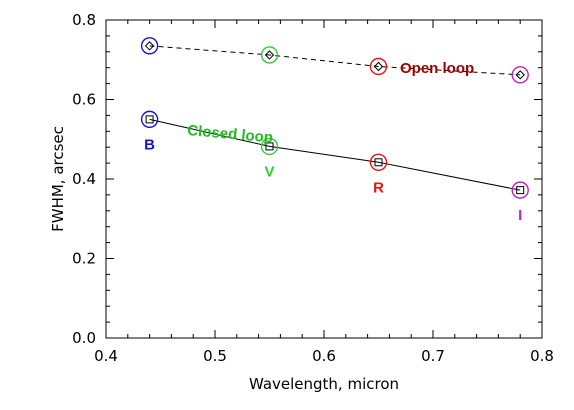 The image size is (574, 410). What do you see at coordinates (106, 356) in the screenshot?
I see `x-tick-label: 0.4` at bounding box center [106, 356].